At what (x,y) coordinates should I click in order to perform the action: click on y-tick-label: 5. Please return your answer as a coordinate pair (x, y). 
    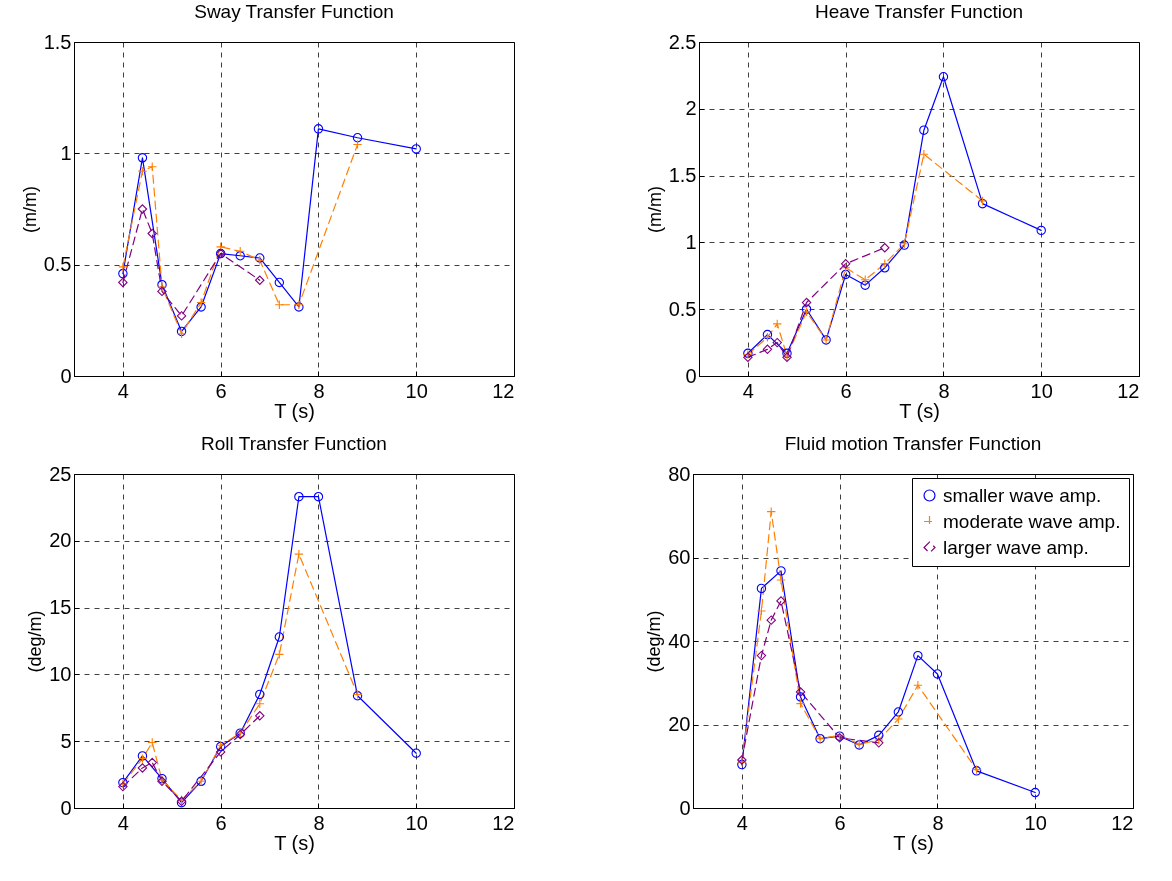
    Looking at the image, I should click on (66, 740).